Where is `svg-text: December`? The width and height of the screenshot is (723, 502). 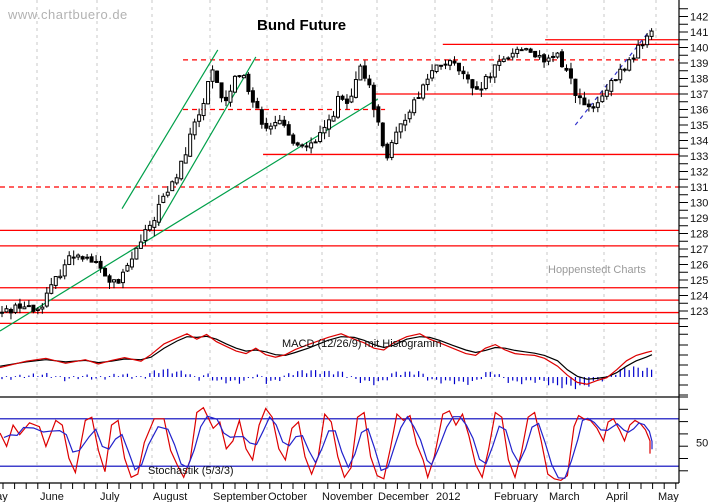 svg-text: December is located at coordinates (403, 496).